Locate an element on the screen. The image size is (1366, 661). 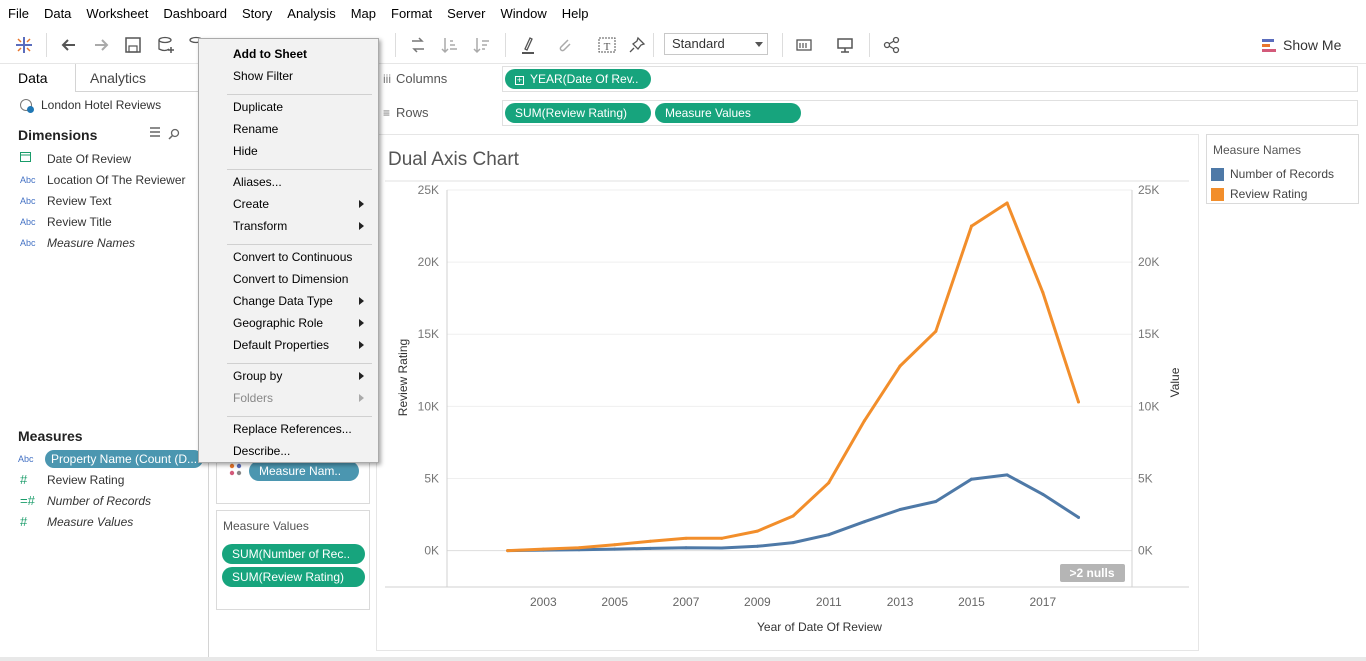
menu-worksheet: Worksheet is located at coordinates (117, 13).